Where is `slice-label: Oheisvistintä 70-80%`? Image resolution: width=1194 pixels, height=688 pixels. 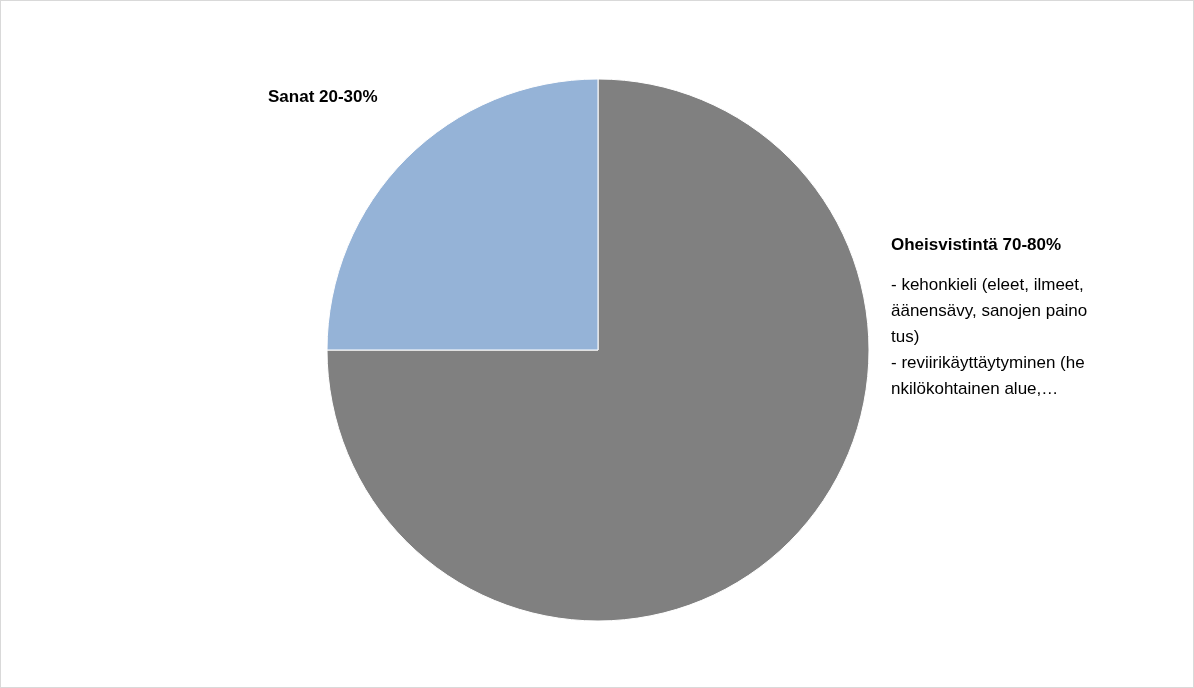 slice-label: Oheisvistintä 70-80% is located at coordinates (977, 245).